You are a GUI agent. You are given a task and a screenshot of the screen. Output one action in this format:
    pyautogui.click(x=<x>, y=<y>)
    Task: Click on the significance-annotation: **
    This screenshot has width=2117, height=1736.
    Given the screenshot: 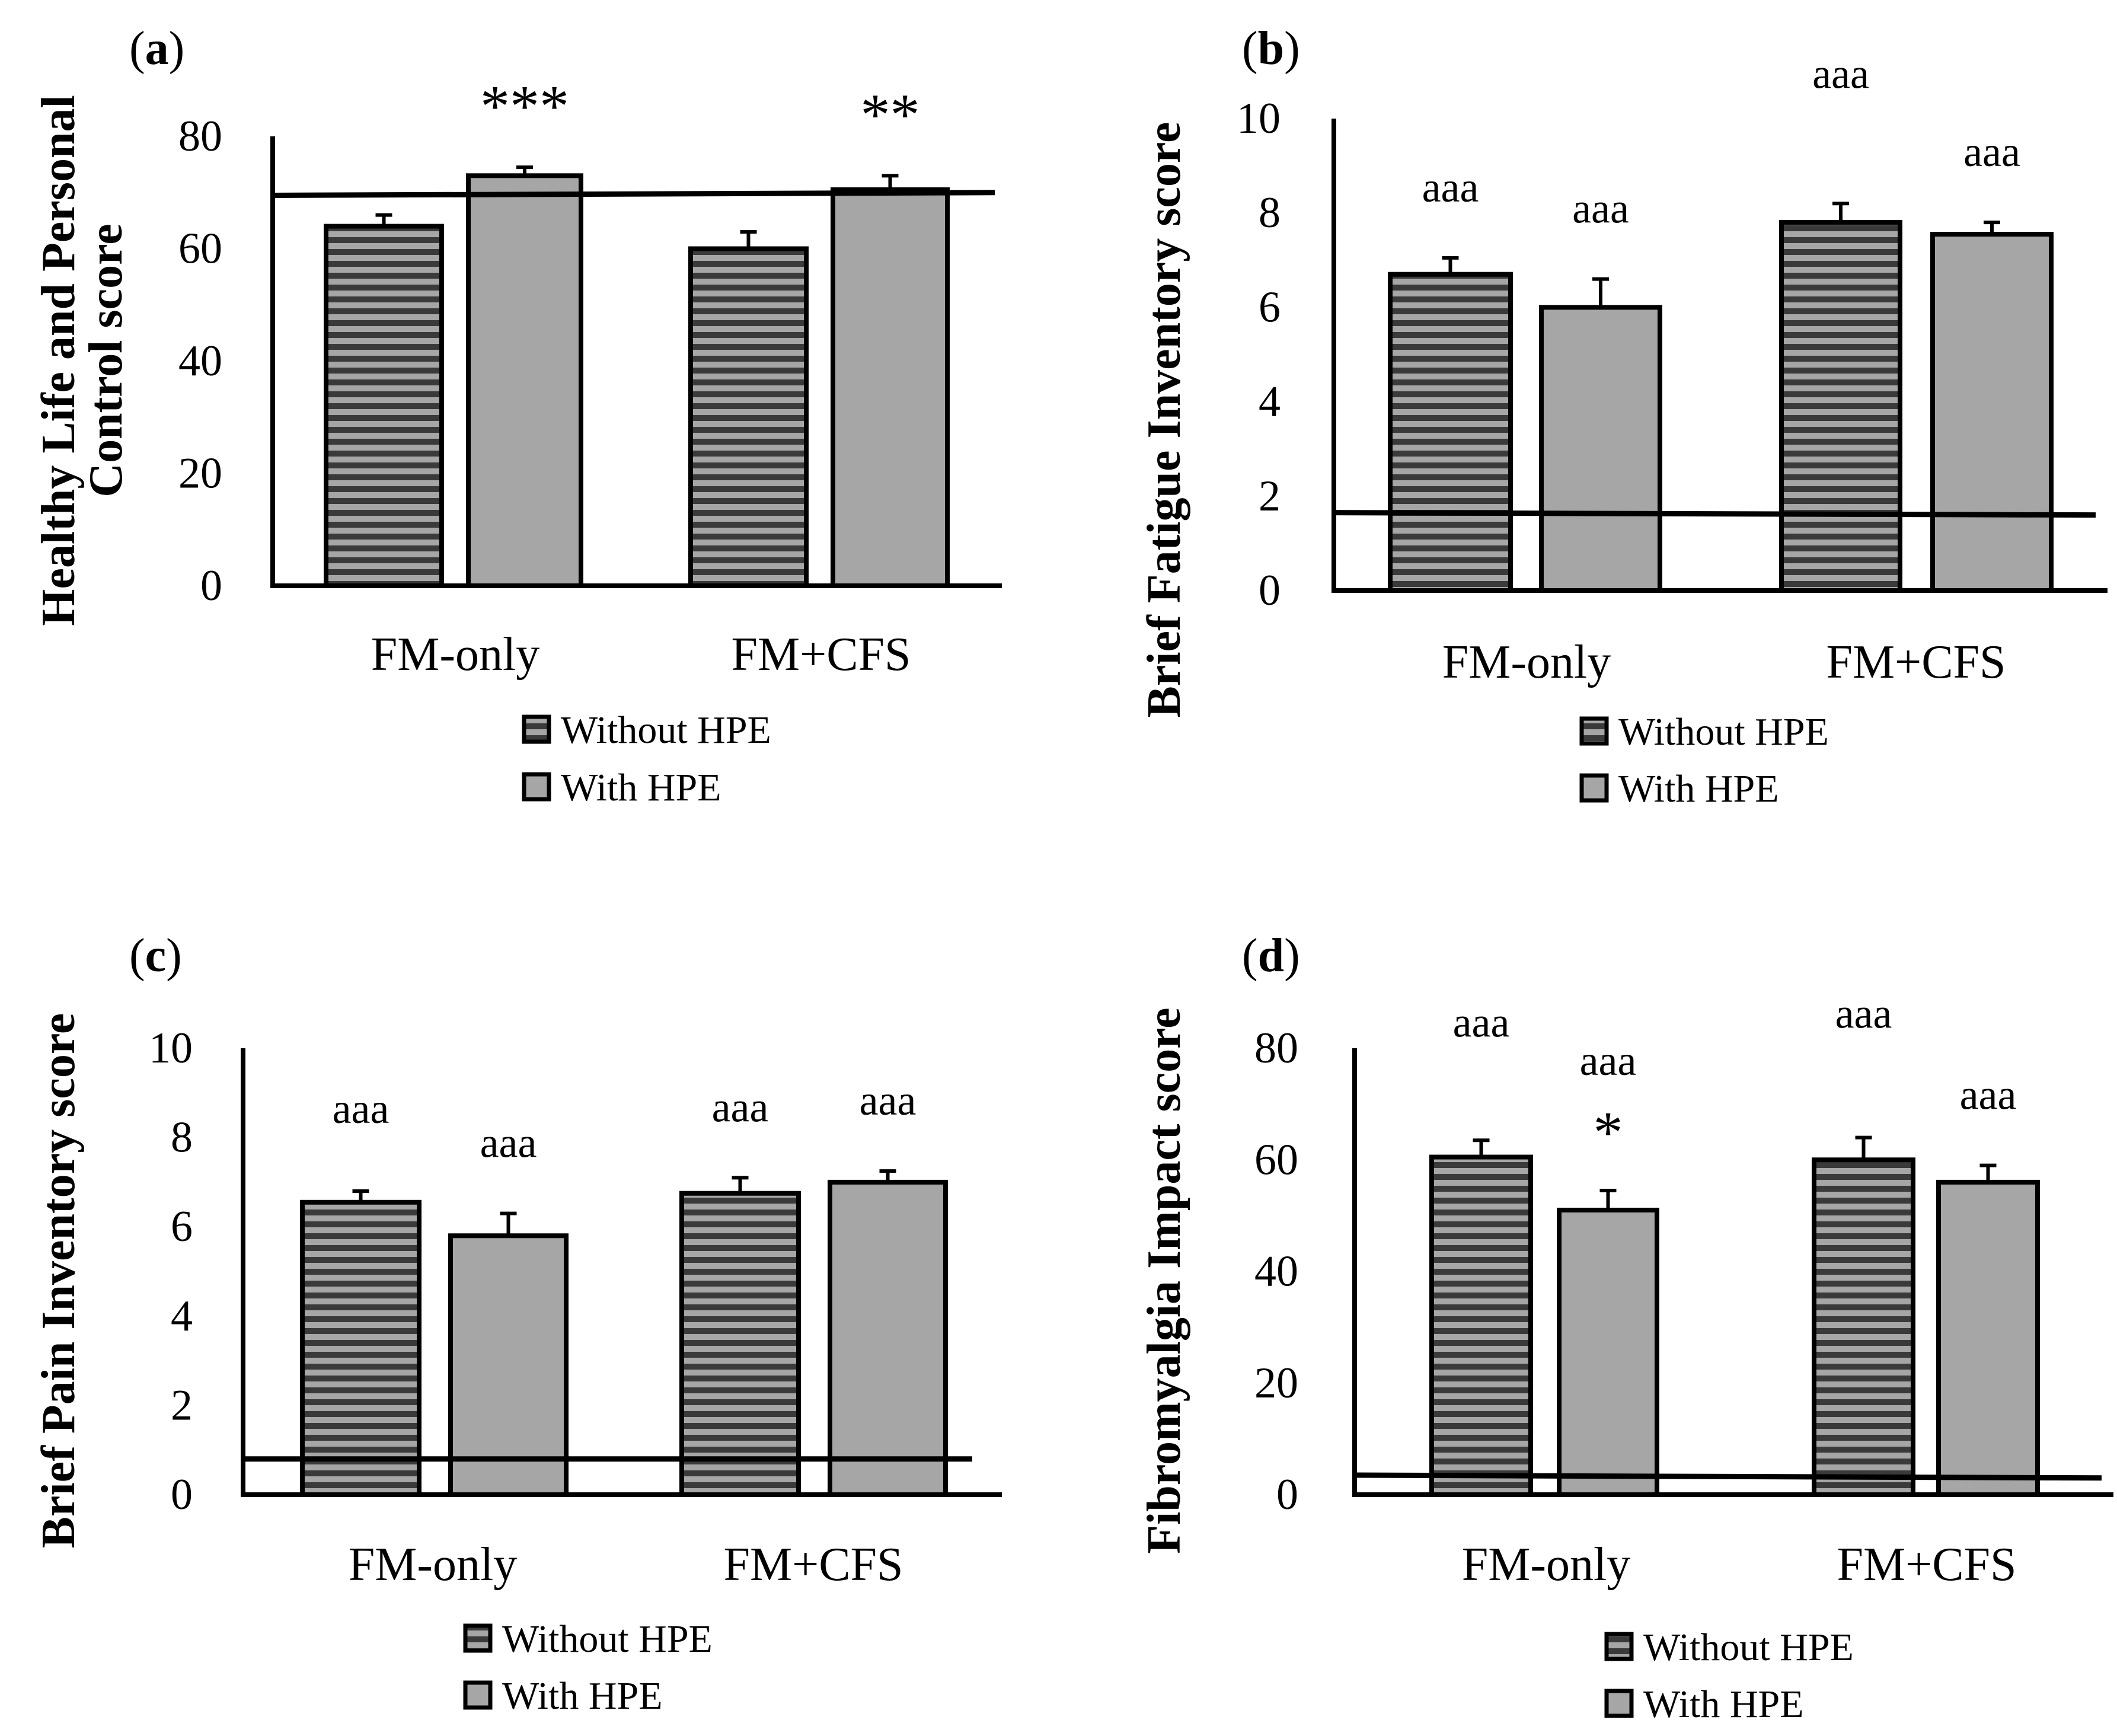 What is the action you would take?
    pyautogui.click(x=890, y=114)
    